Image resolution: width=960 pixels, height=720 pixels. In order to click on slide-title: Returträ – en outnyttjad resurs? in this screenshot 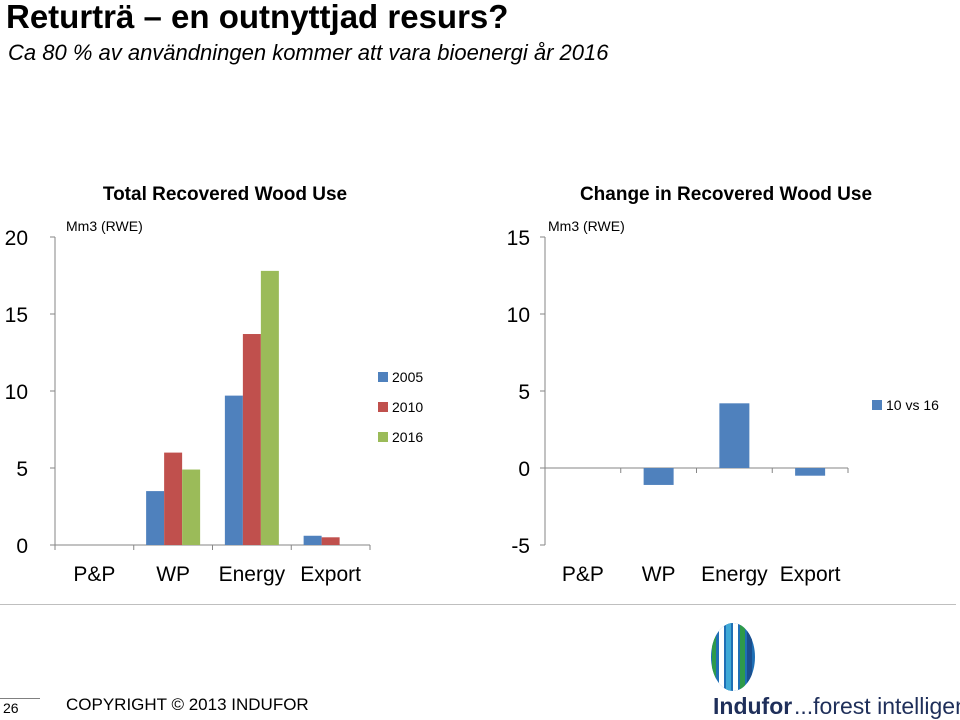, I will do `click(257, 17)`.